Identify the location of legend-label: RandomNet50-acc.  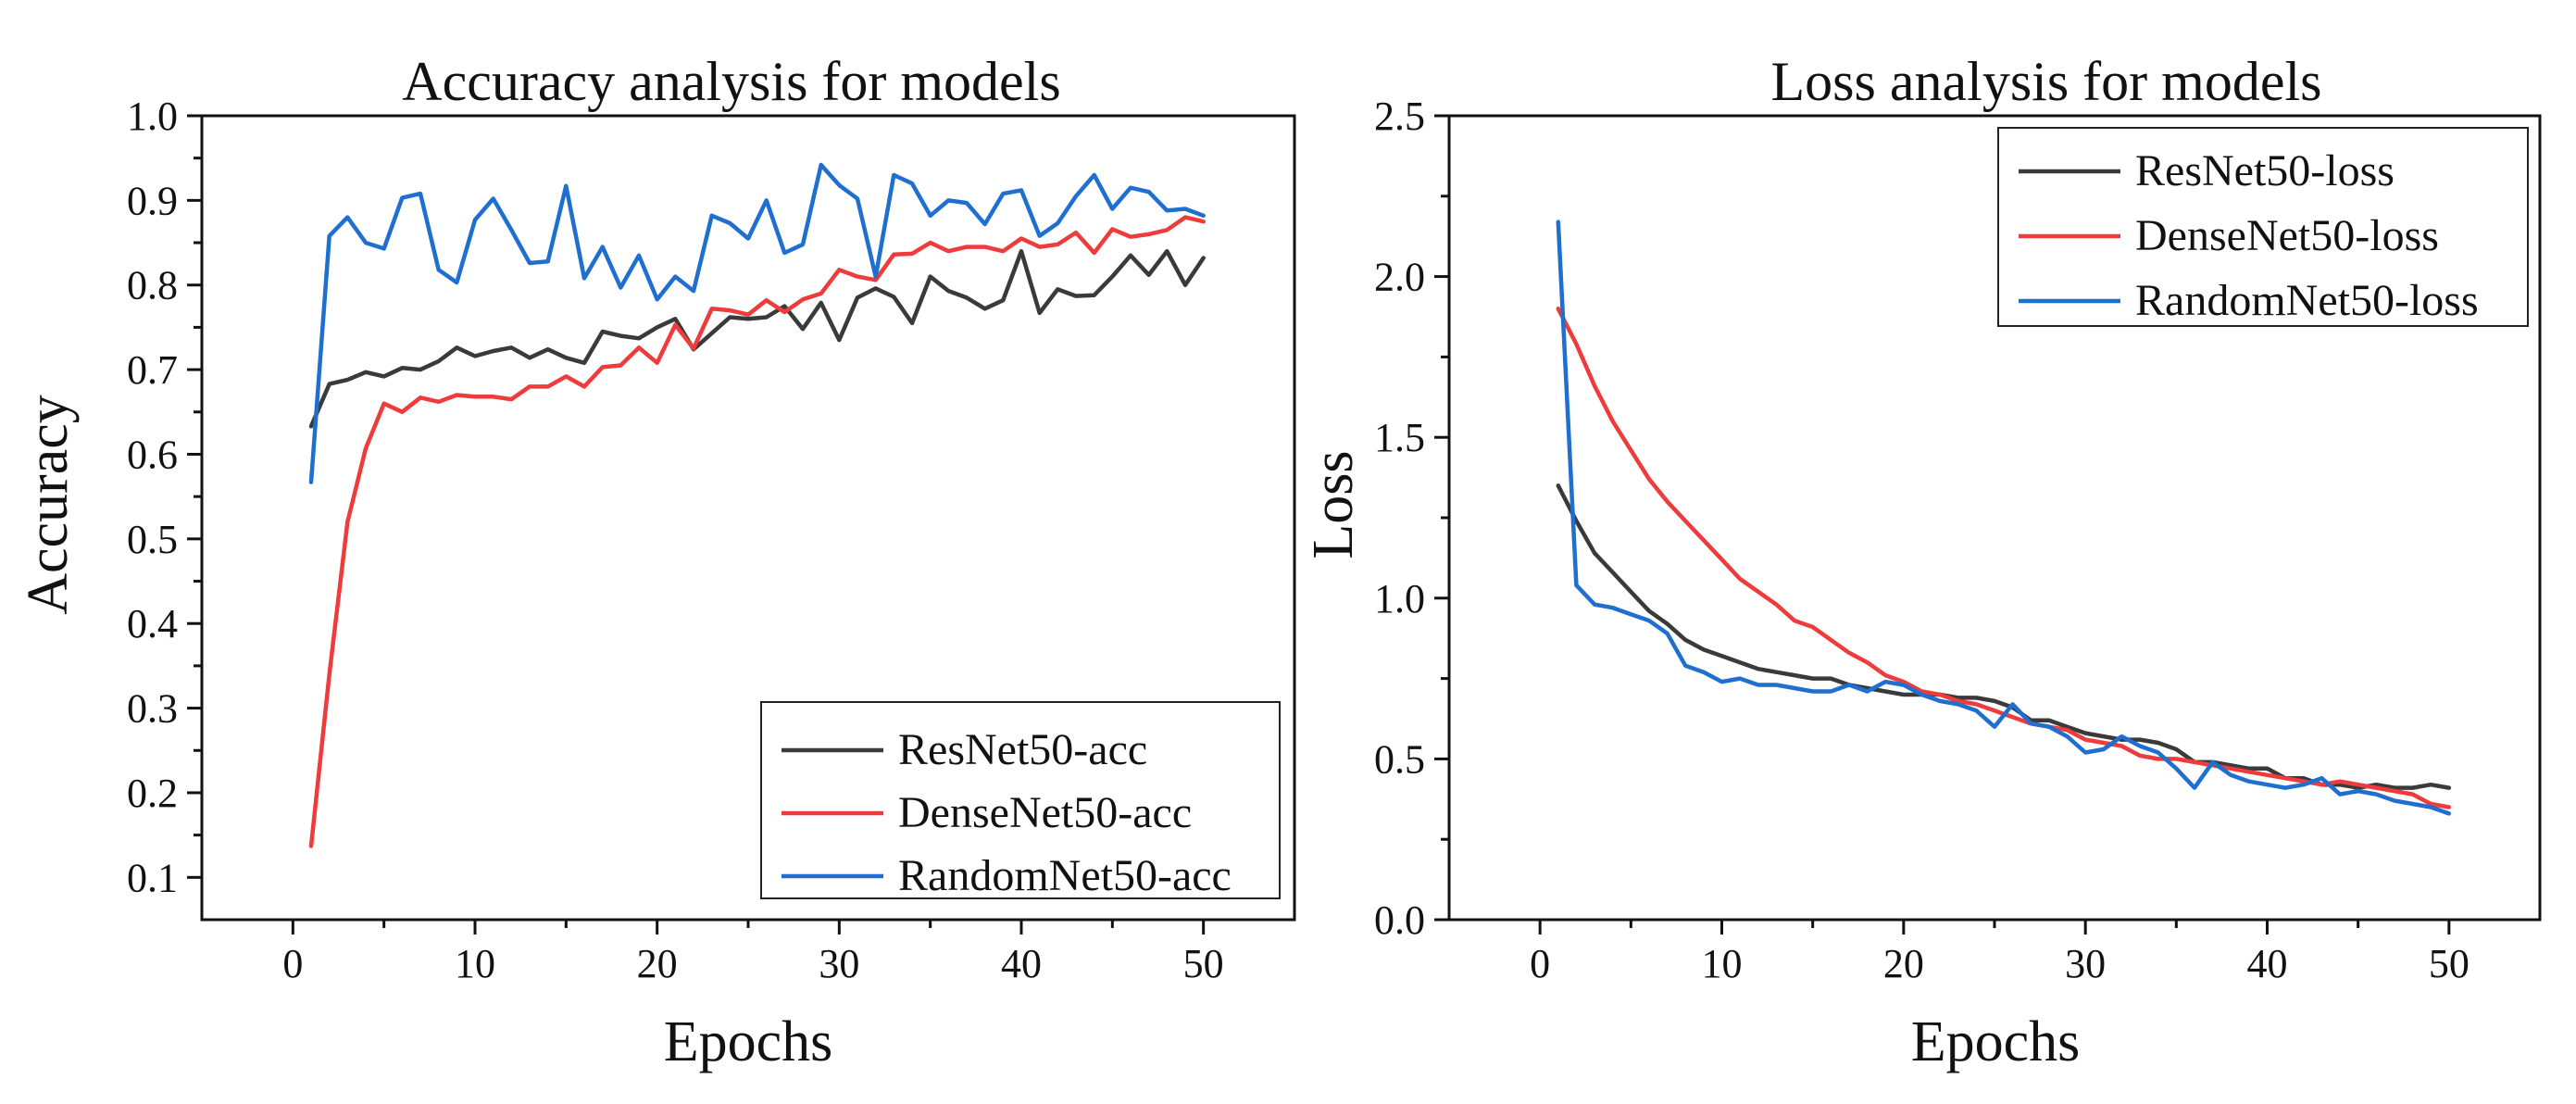
(1065, 875).